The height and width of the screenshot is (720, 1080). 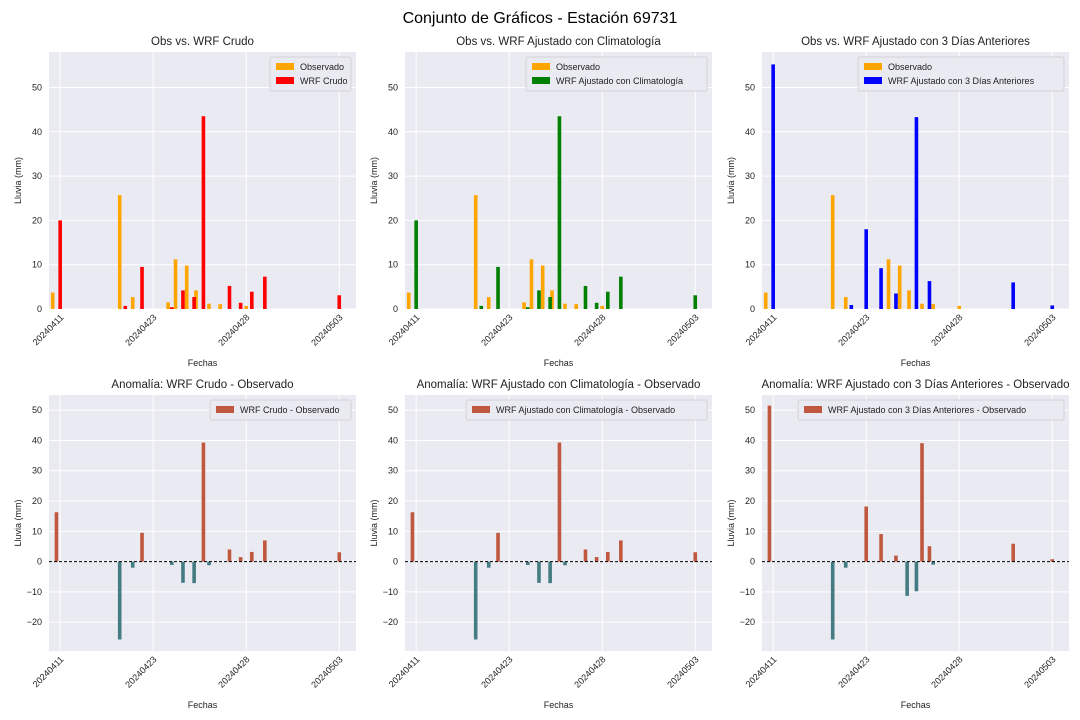 What do you see at coordinates (202, 42) in the screenshot?
I see `chart-title: Obs vs. WRF Crudo` at bounding box center [202, 42].